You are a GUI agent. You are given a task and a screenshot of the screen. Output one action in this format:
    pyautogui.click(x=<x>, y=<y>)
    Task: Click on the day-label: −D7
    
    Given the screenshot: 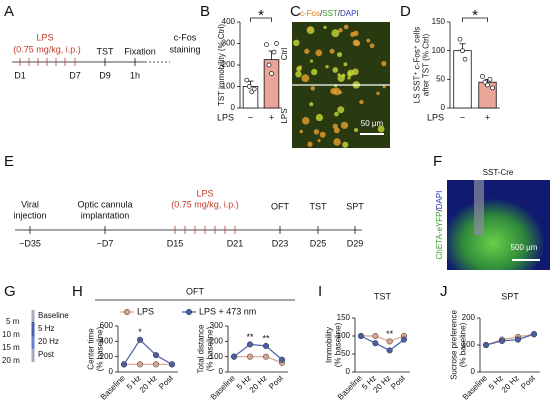 What is the action you would take?
    pyautogui.click(x=105, y=243)
    